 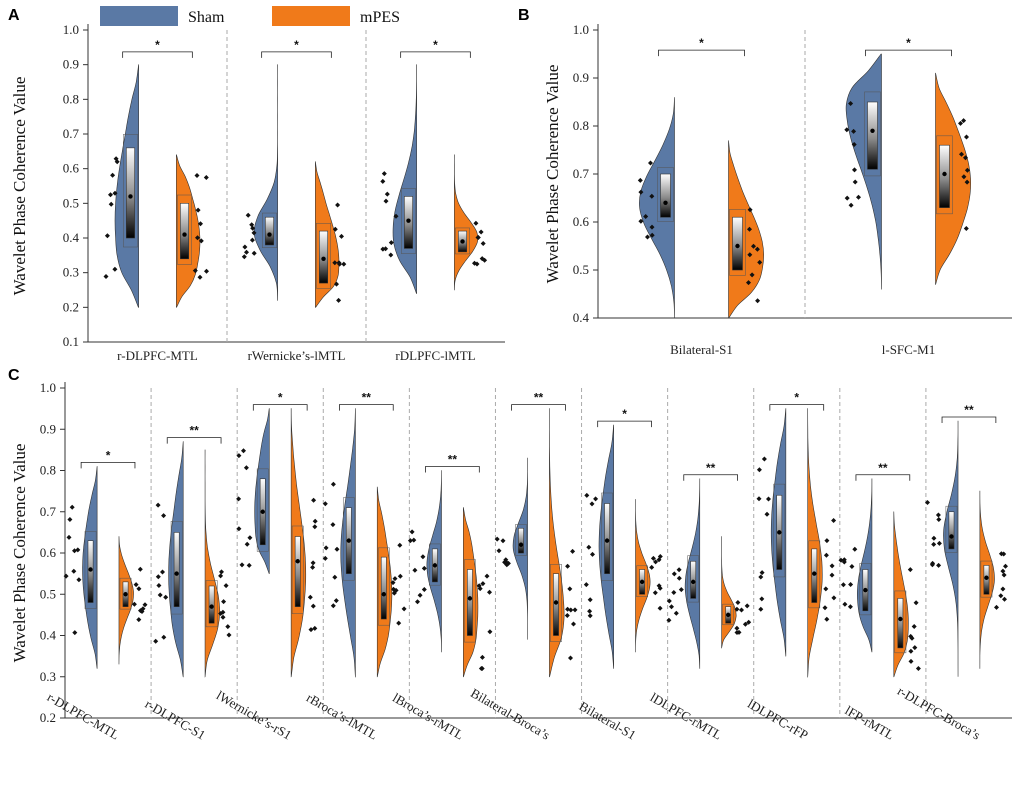 I want to click on panel-c-category-label: r-DLPFC-Broca’s, so click(x=939, y=712).